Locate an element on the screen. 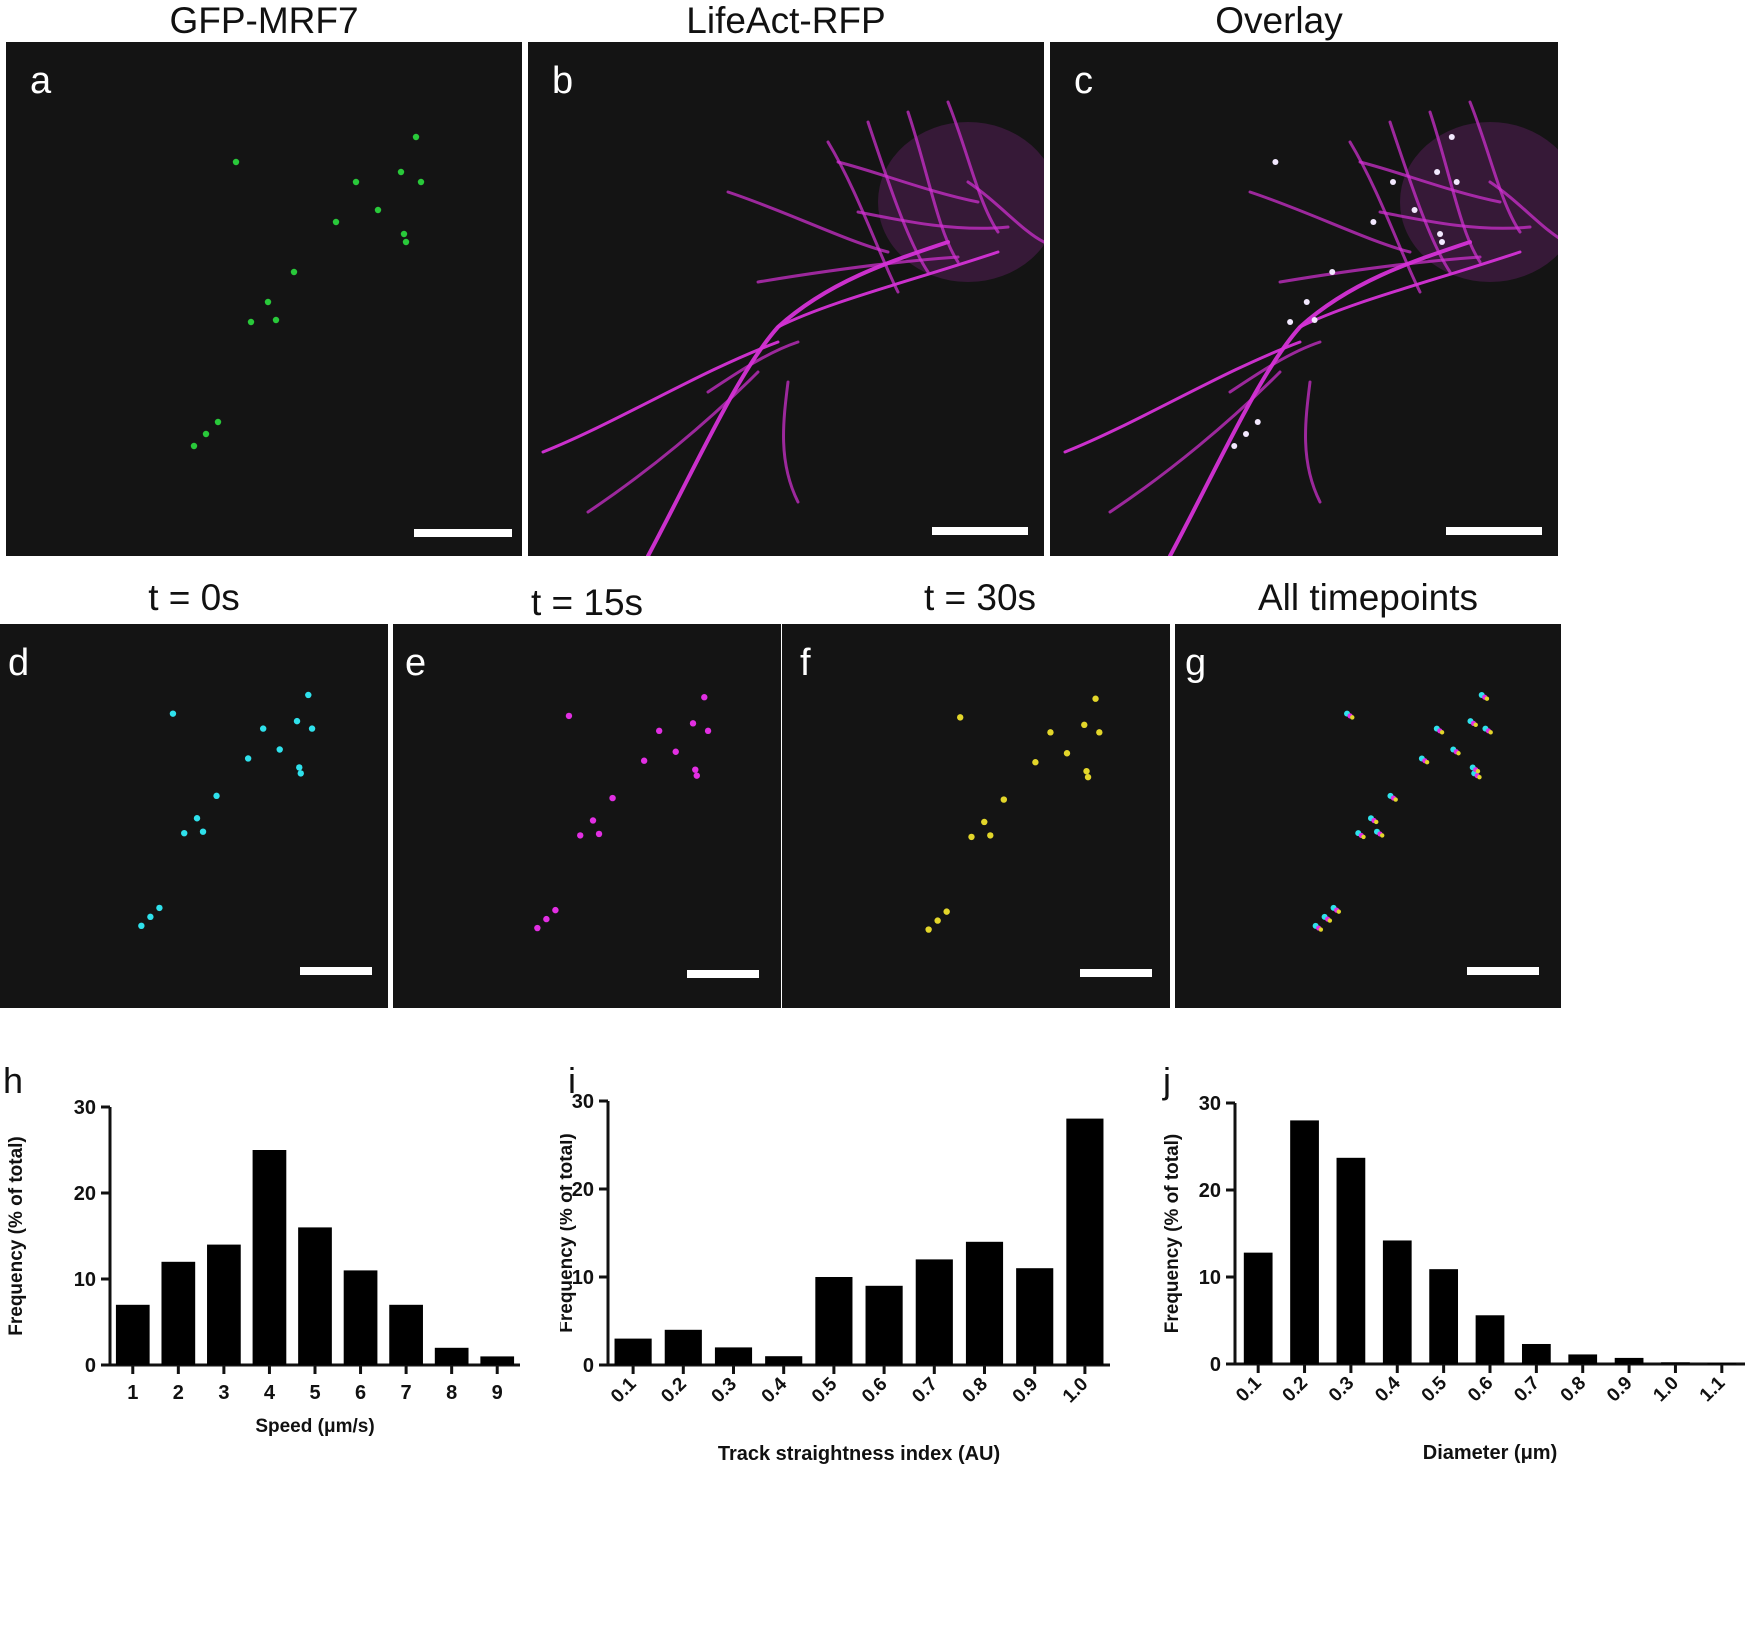  panel-b-image is located at coordinates (792, 328).